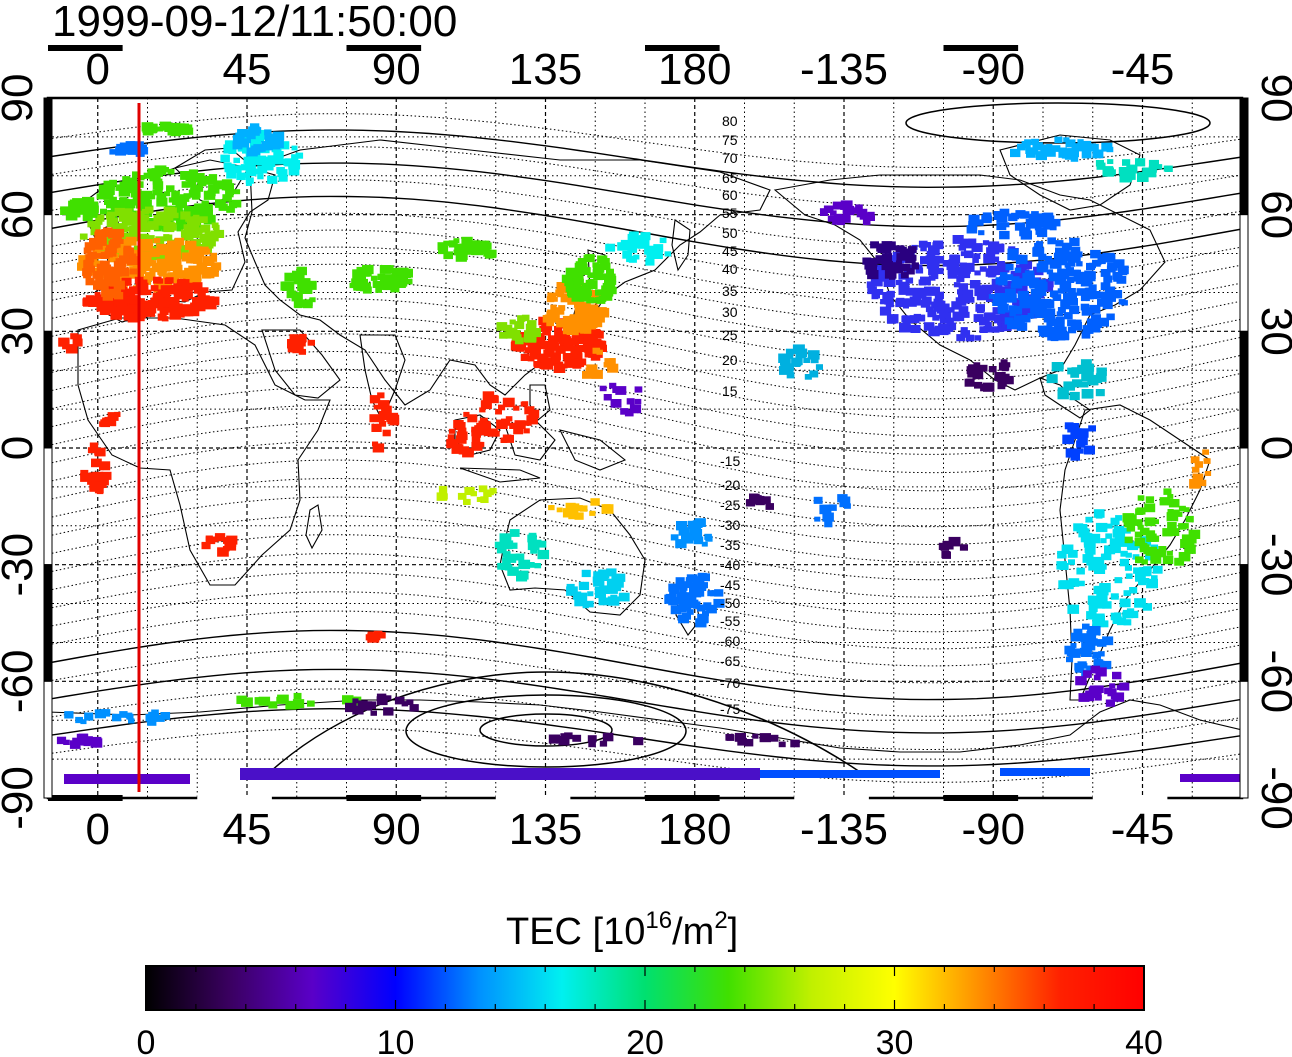 Image resolution: width=1292 pixels, height=1057 pixels. I want to click on lon-label-top: 45, so click(247, 69).